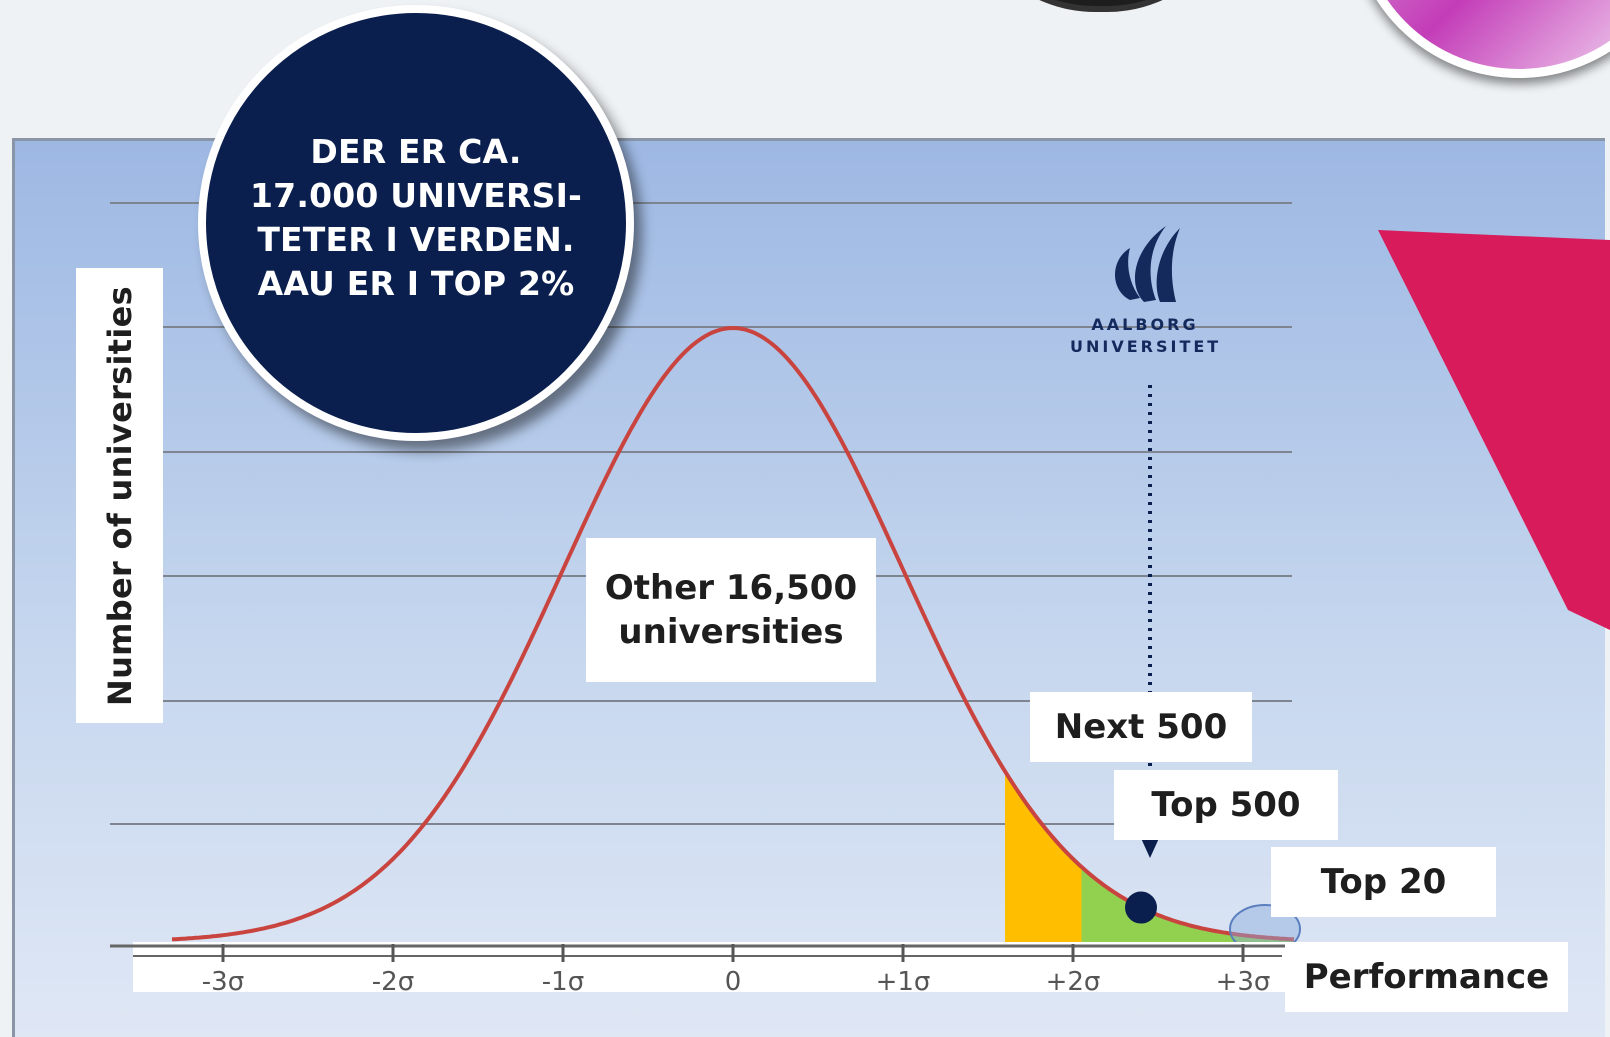  I want to click on y-axis-label-box: Number of universities, so click(119, 495).